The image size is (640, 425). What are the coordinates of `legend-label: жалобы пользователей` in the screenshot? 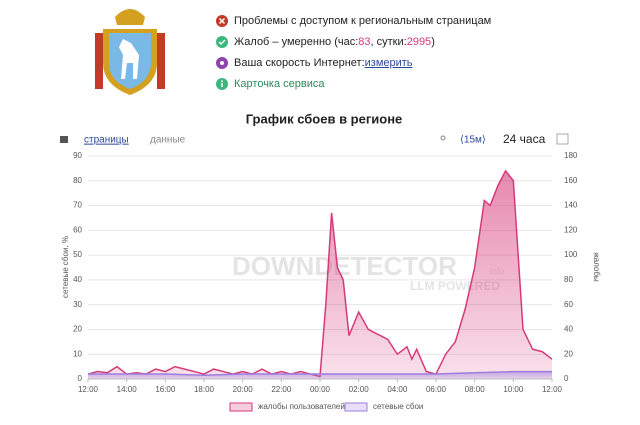 It's located at (301, 406).